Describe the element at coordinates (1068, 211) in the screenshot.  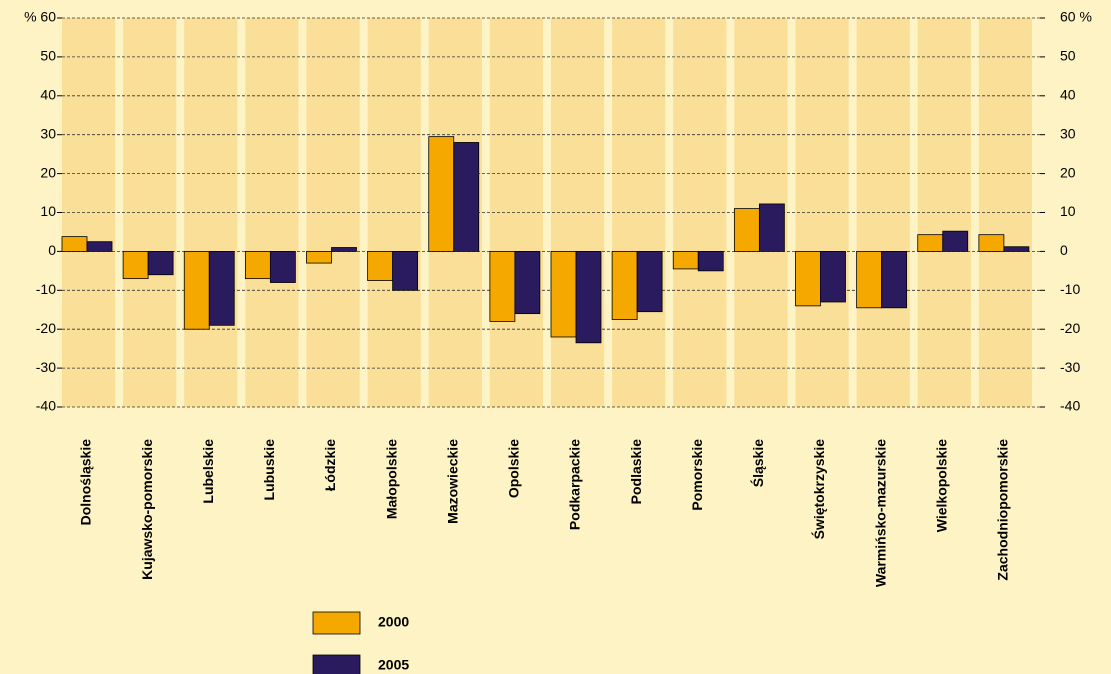
I see `y2-tick-label: 10` at that location.